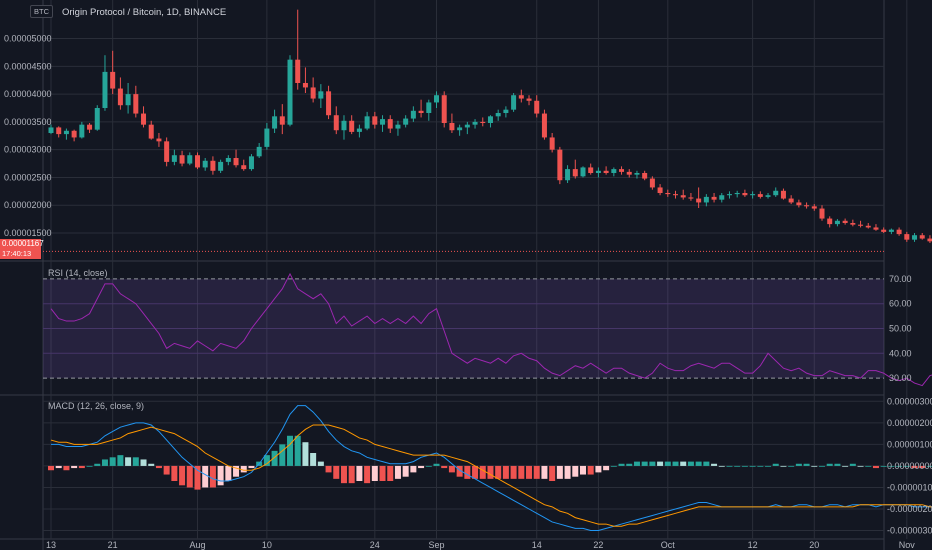 Image resolution: width=932 pixels, height=550 pixels. Describe the element at coordinates (900, 378) in the screenshot. I see `rsi-tick-label: 30.00` at that location.